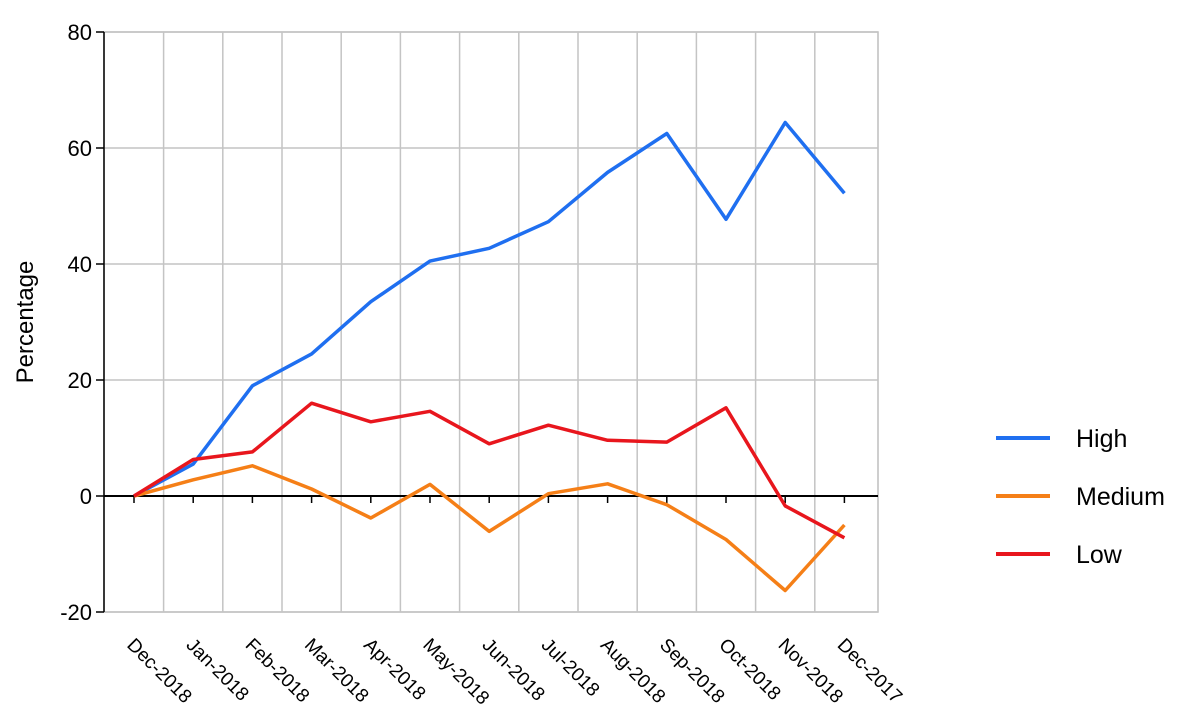 Image resolution: width=1200 pixels, height=724 pixels. What do you see at coordinates (80, 148) in the screenshot?
I see `y-tick-label: 60` at bounding box center [80, 148].